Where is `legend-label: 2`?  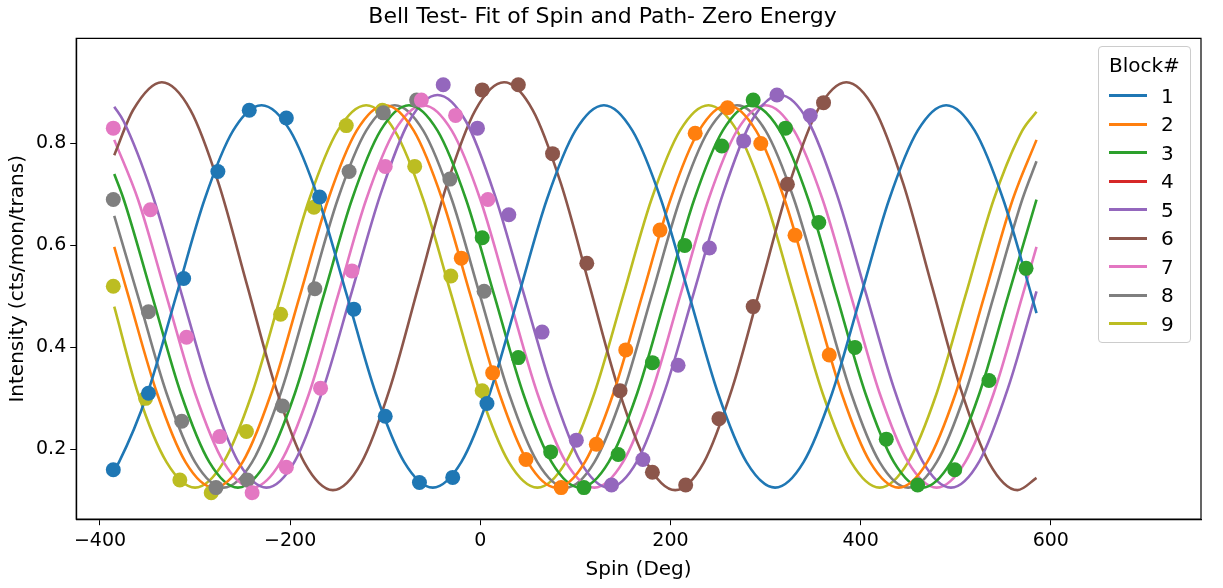 legend-label: 2 is located at coordinates (1167, 124).